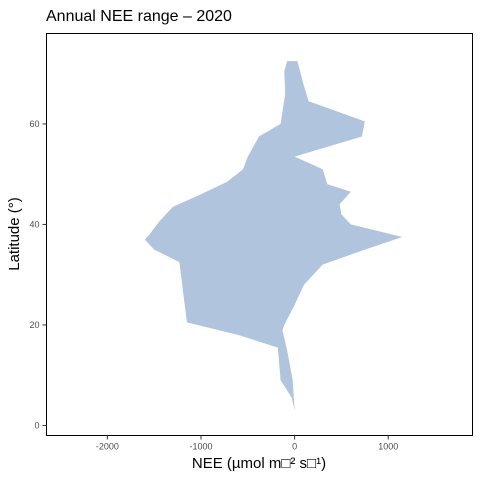 This screenshot has height=480, width=480. I want to click on y-tick-label: 20, so click(34, 325).